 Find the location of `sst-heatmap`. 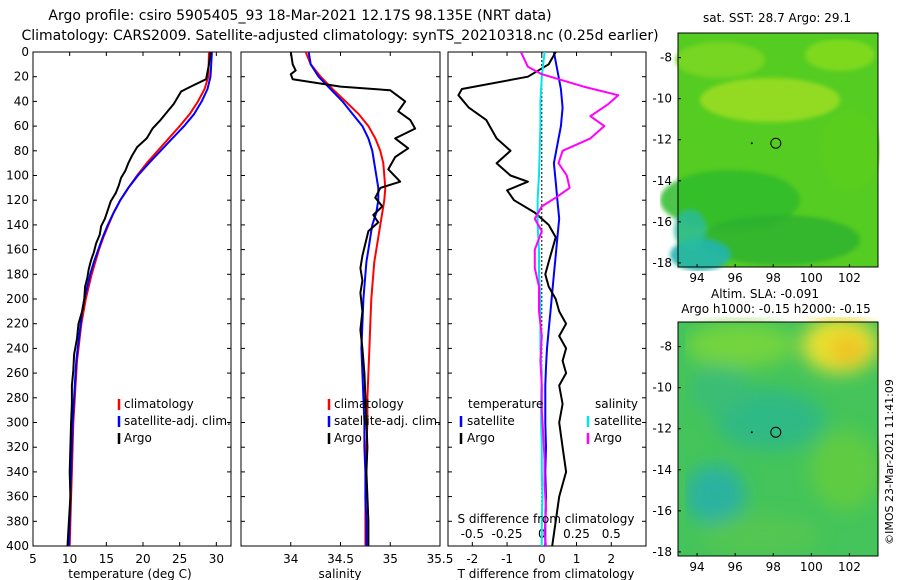

sst-heatmap is located at coordinates (770, 151).